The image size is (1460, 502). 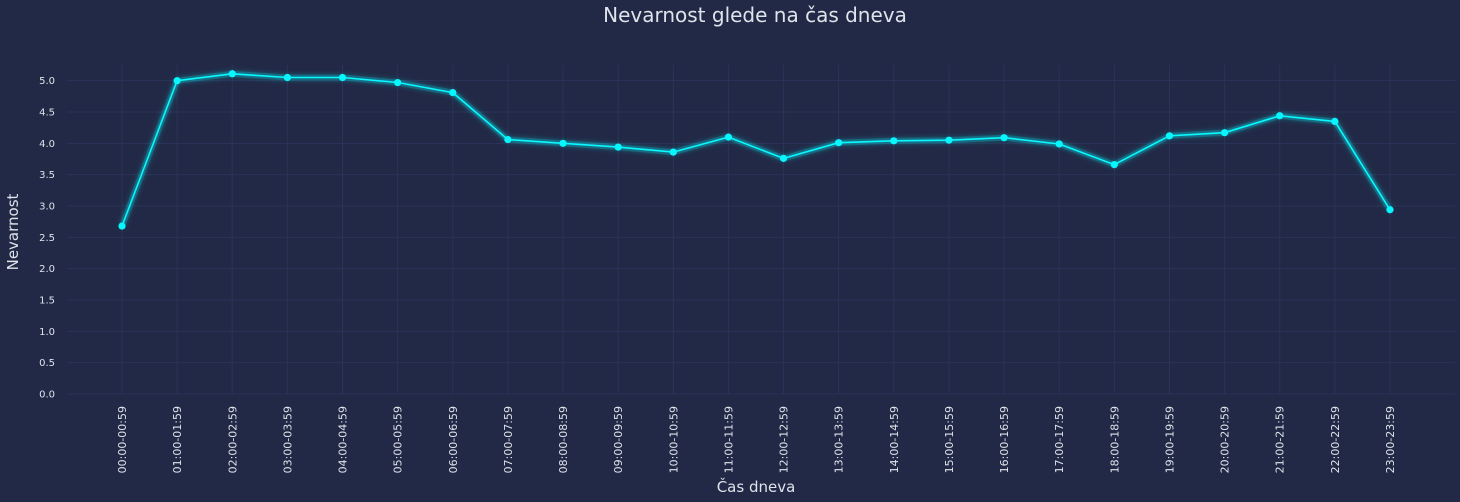 What do you see at coordinates (1169, 439) in the screenshot?
I see `x-tick-label: 19:00-19:59` at bounding box center [1169, 439].